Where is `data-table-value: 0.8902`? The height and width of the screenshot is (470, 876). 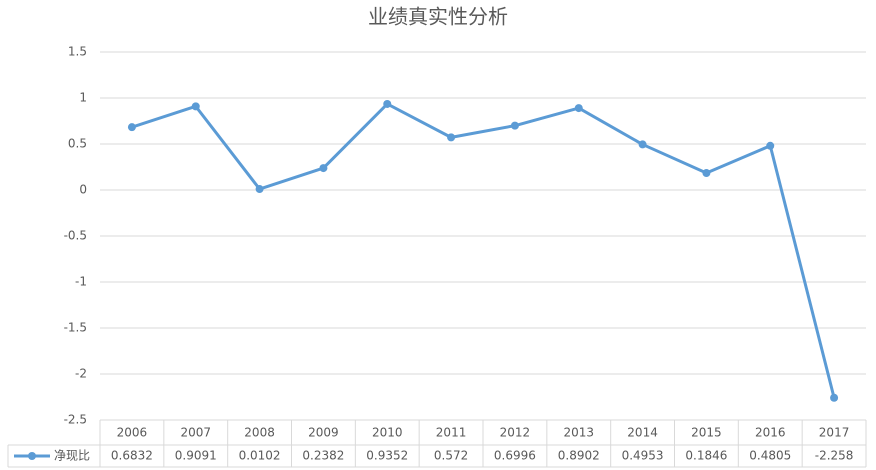 data-table-value: 0.8902 is located at coordinates (579, 456).